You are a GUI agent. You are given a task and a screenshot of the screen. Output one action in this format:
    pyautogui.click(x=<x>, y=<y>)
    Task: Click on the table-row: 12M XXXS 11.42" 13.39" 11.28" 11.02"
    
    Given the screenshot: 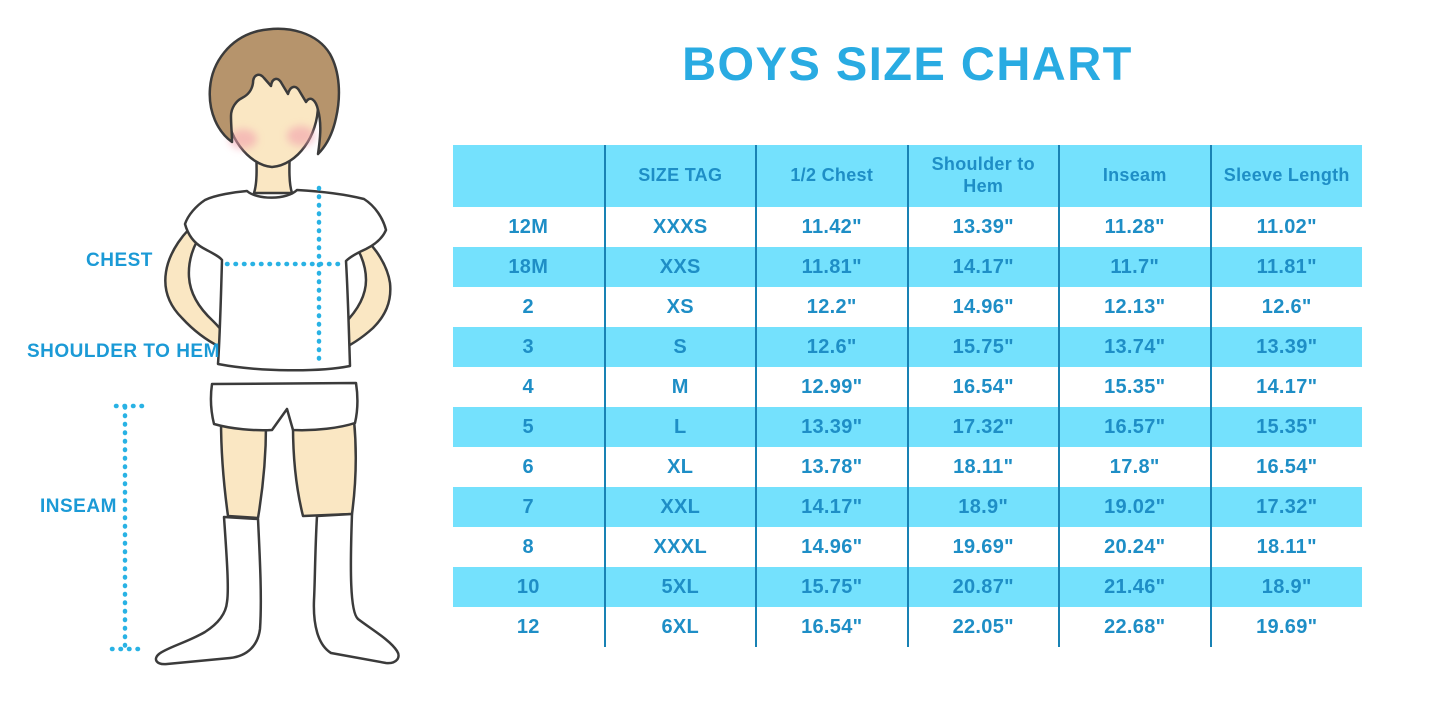 What is the action you would take?
    pyautogui.click(x=907, y=227)
    